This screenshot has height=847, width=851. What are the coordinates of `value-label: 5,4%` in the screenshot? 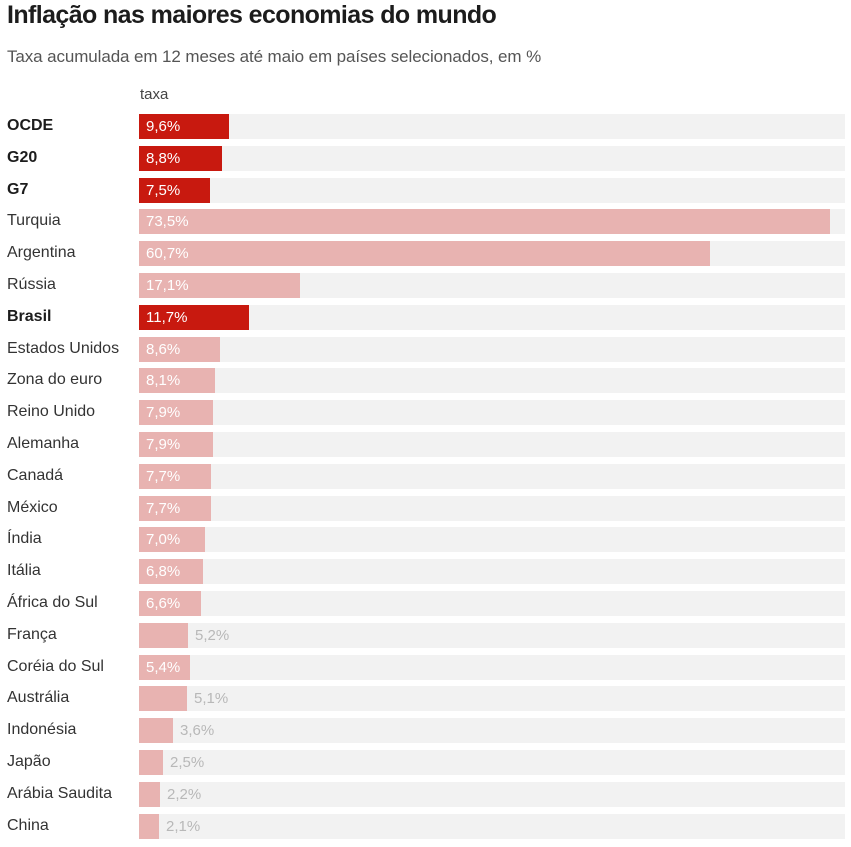 It's located at (163, 667).